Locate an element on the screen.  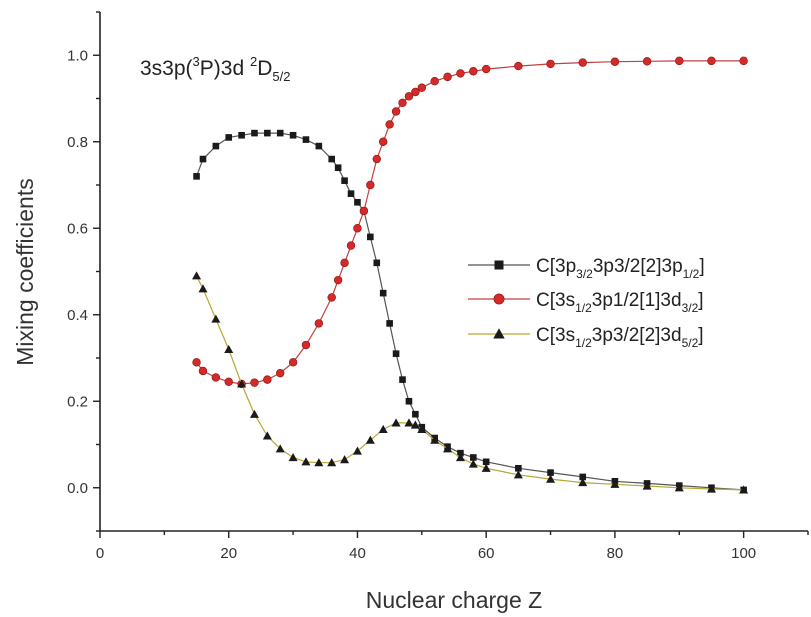
y-tick-label: 1.0 is located at coordinates (77, 55).